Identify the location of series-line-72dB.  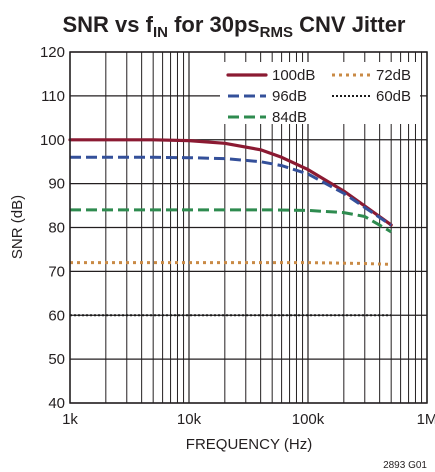
(231, 263).